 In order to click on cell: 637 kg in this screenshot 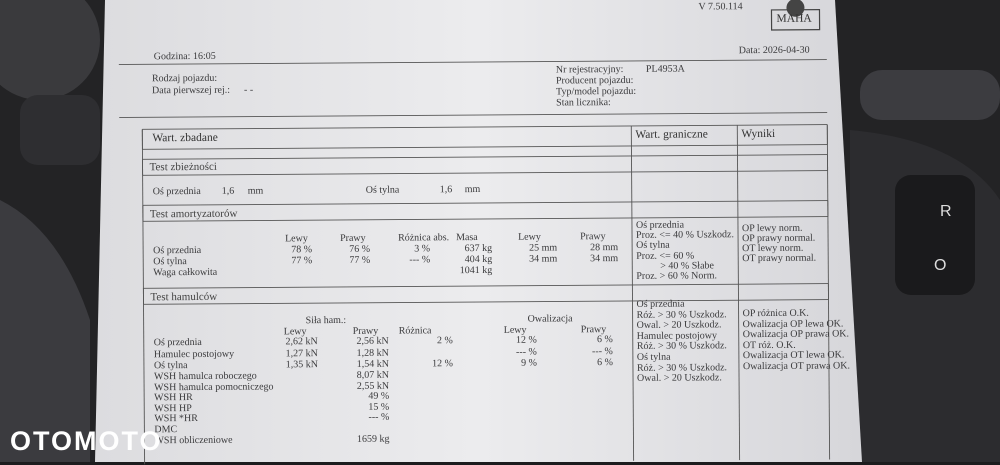, I will do `click(479, 249)`.